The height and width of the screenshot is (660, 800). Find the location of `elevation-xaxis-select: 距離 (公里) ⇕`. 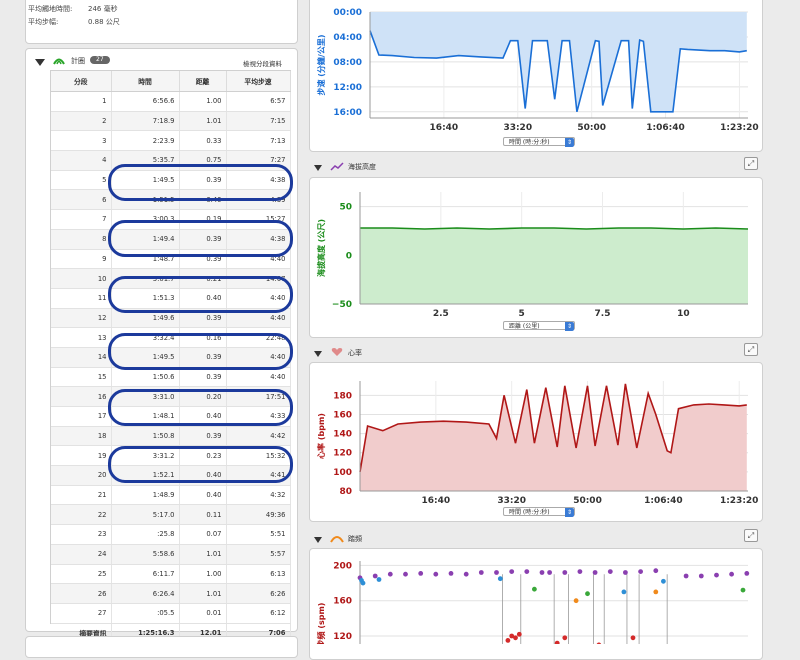

elevation-xaxis-select: 距離 (公里) ⇕ is located at coordinates (539, 326).